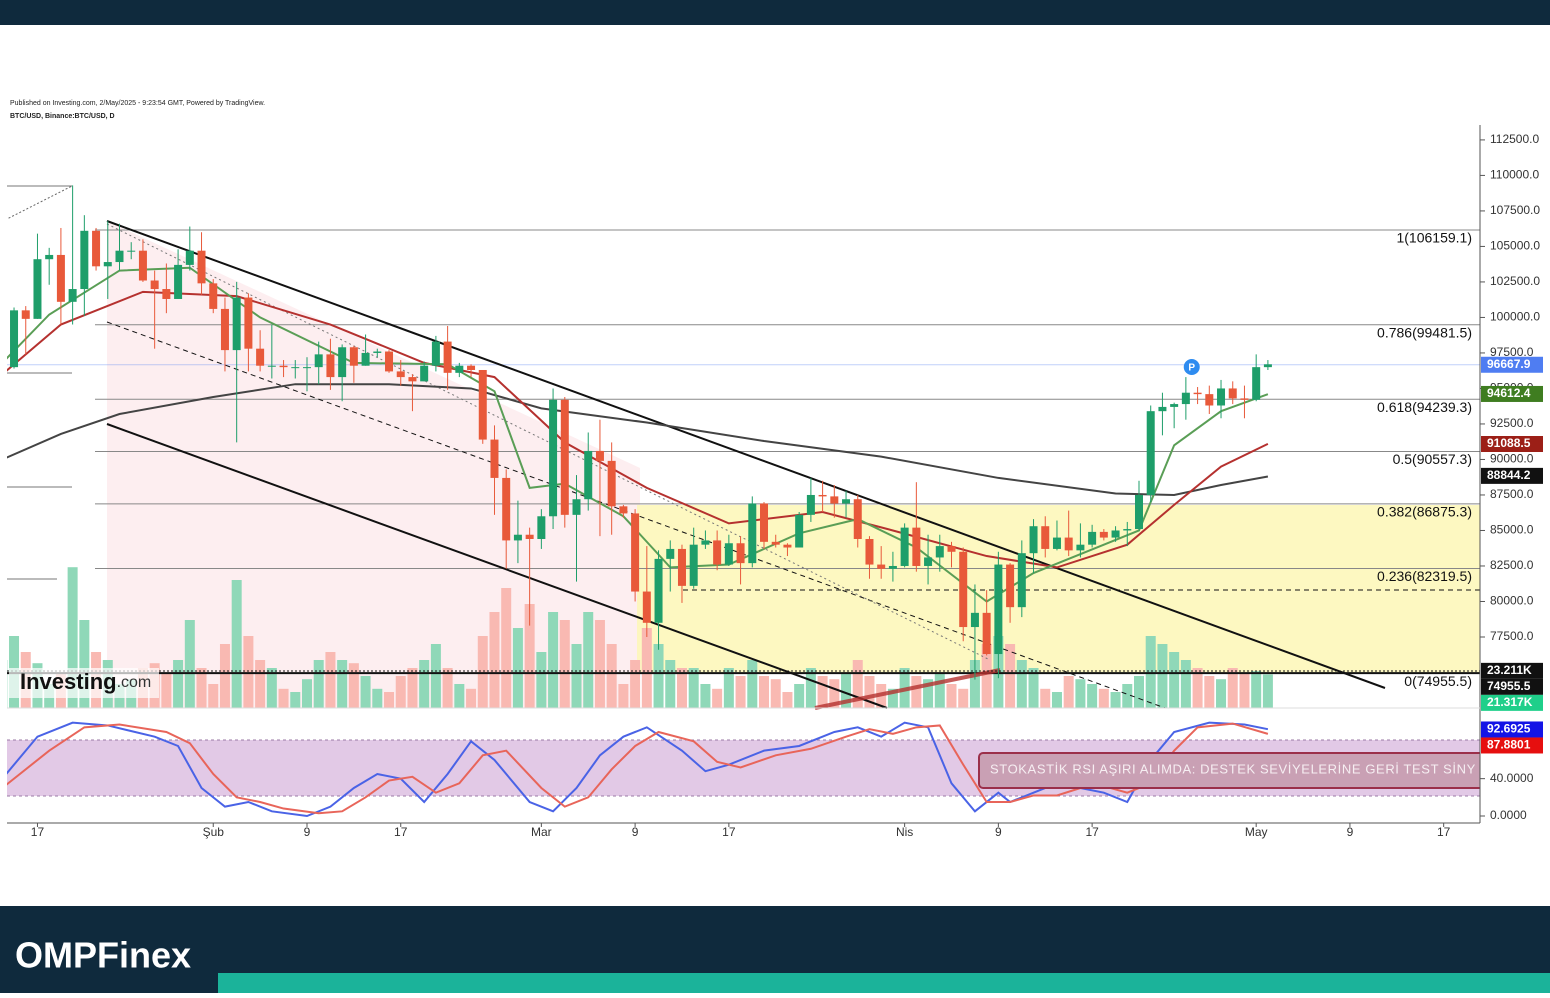 The width and height of the screenshot is (1550, 998). Describe the element at coordinates (541, 832) in the screenshot. I see `x-tick-label: Mar` at that location.